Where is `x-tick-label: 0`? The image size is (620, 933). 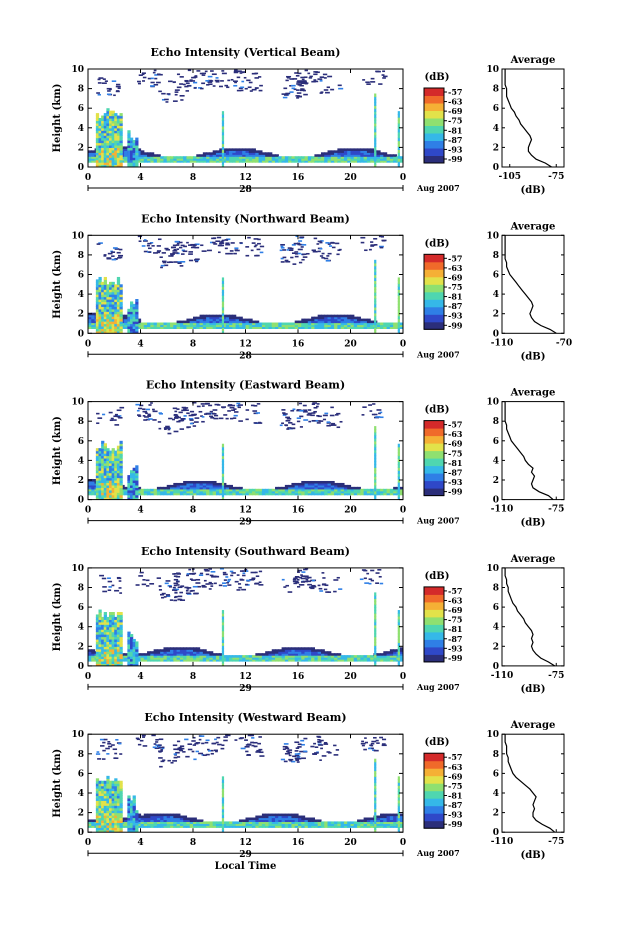
x-tick-label: 0 is located at coordinates (88, 178).